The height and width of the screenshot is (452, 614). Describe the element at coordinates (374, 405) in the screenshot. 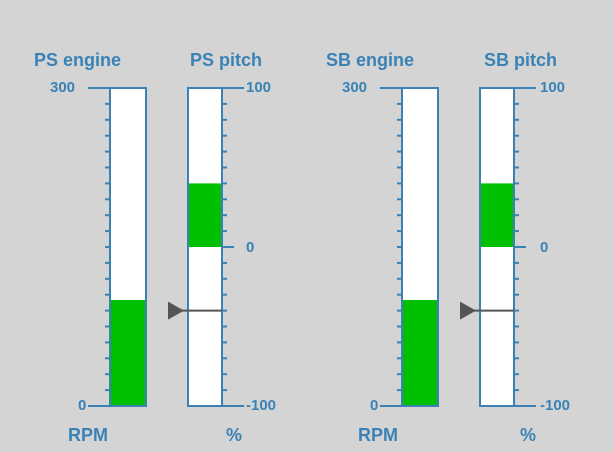

I see `sb-engine-min-label: 0` at that location.